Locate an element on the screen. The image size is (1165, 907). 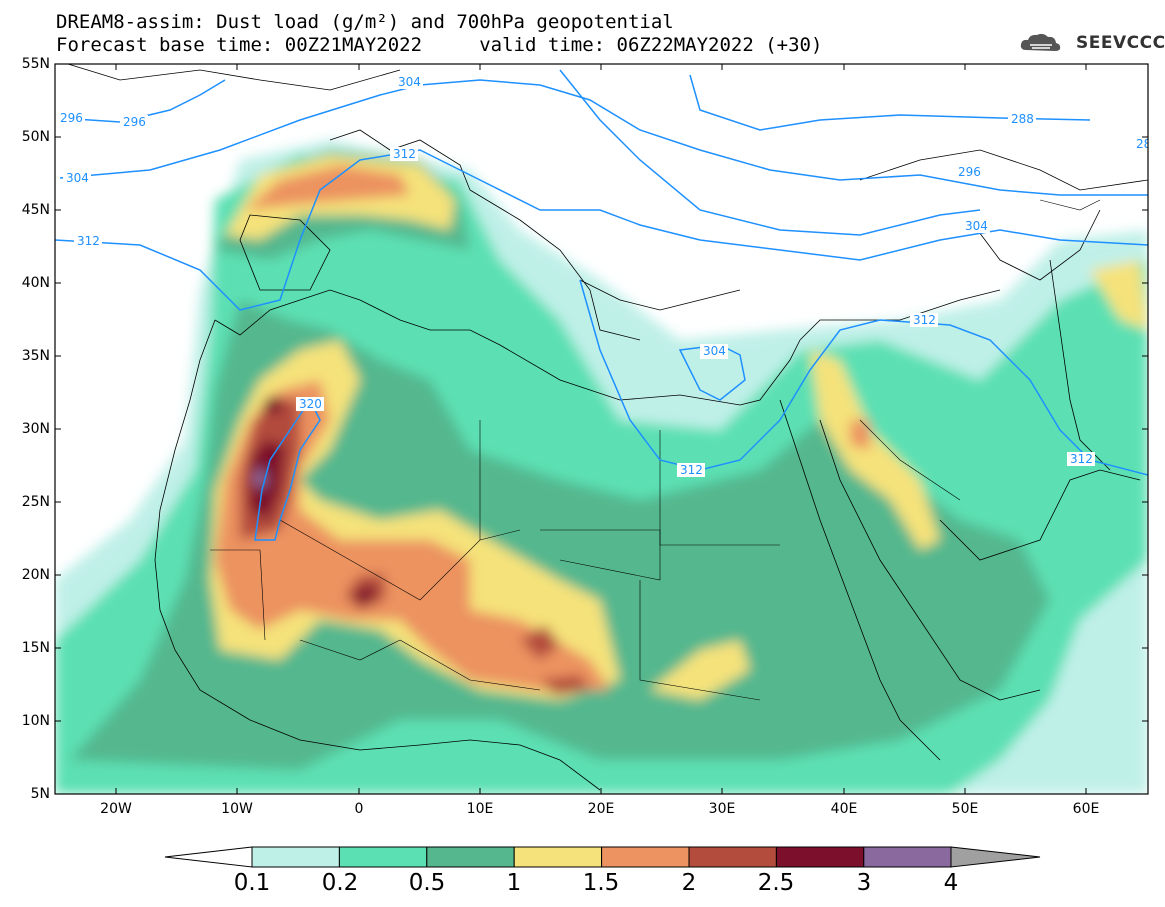
colorbar-label: 3 is located at coordinates (864, 883).